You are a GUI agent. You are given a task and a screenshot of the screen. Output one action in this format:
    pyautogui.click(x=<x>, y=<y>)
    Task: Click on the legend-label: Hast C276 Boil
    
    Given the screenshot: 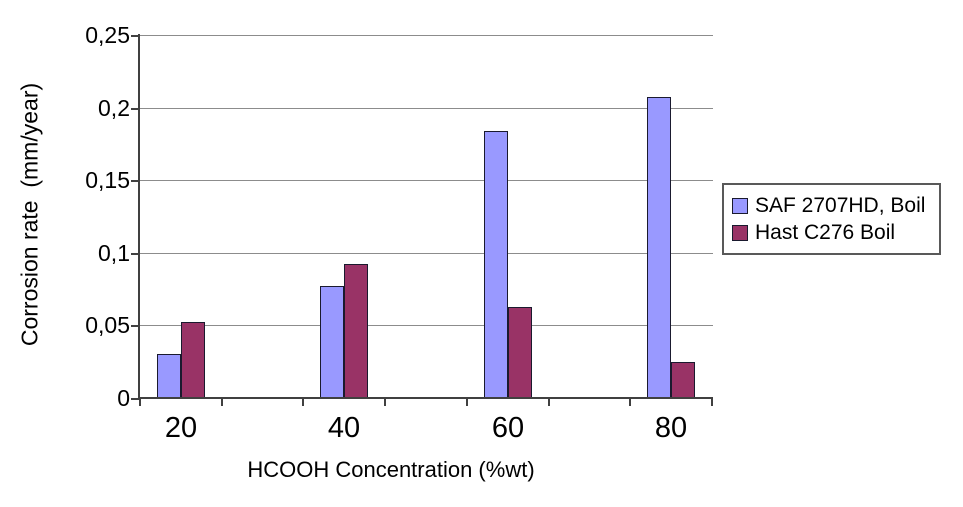 What is the action you would take?
    pyautogui.click(x=825, y=232)
    